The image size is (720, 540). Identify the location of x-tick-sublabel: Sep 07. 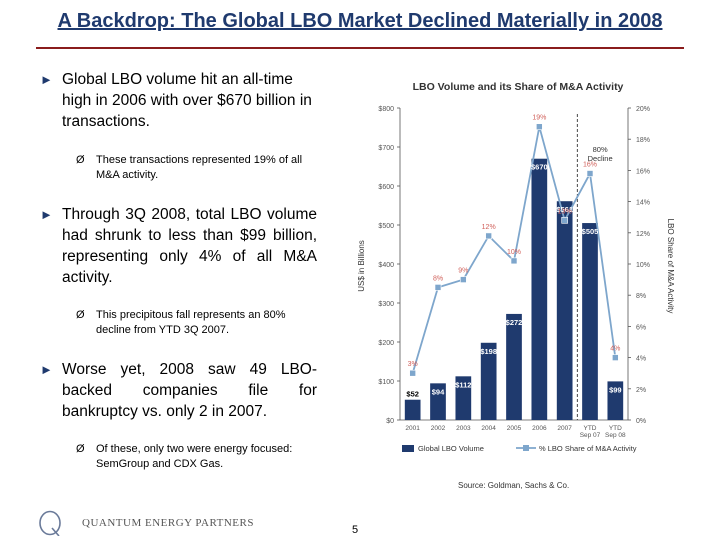
(590, 435).